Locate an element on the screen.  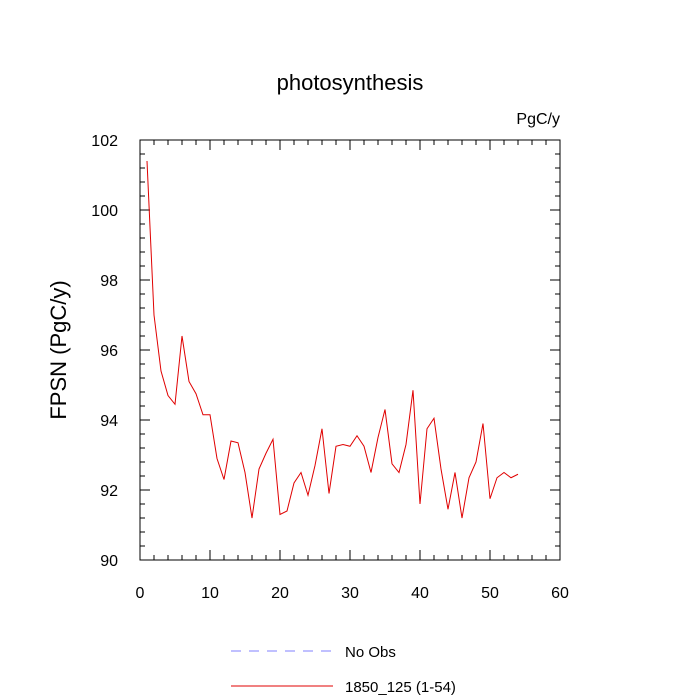
legend-label-1: 1850_125 (1-54) is located at coordinates (400, 687).